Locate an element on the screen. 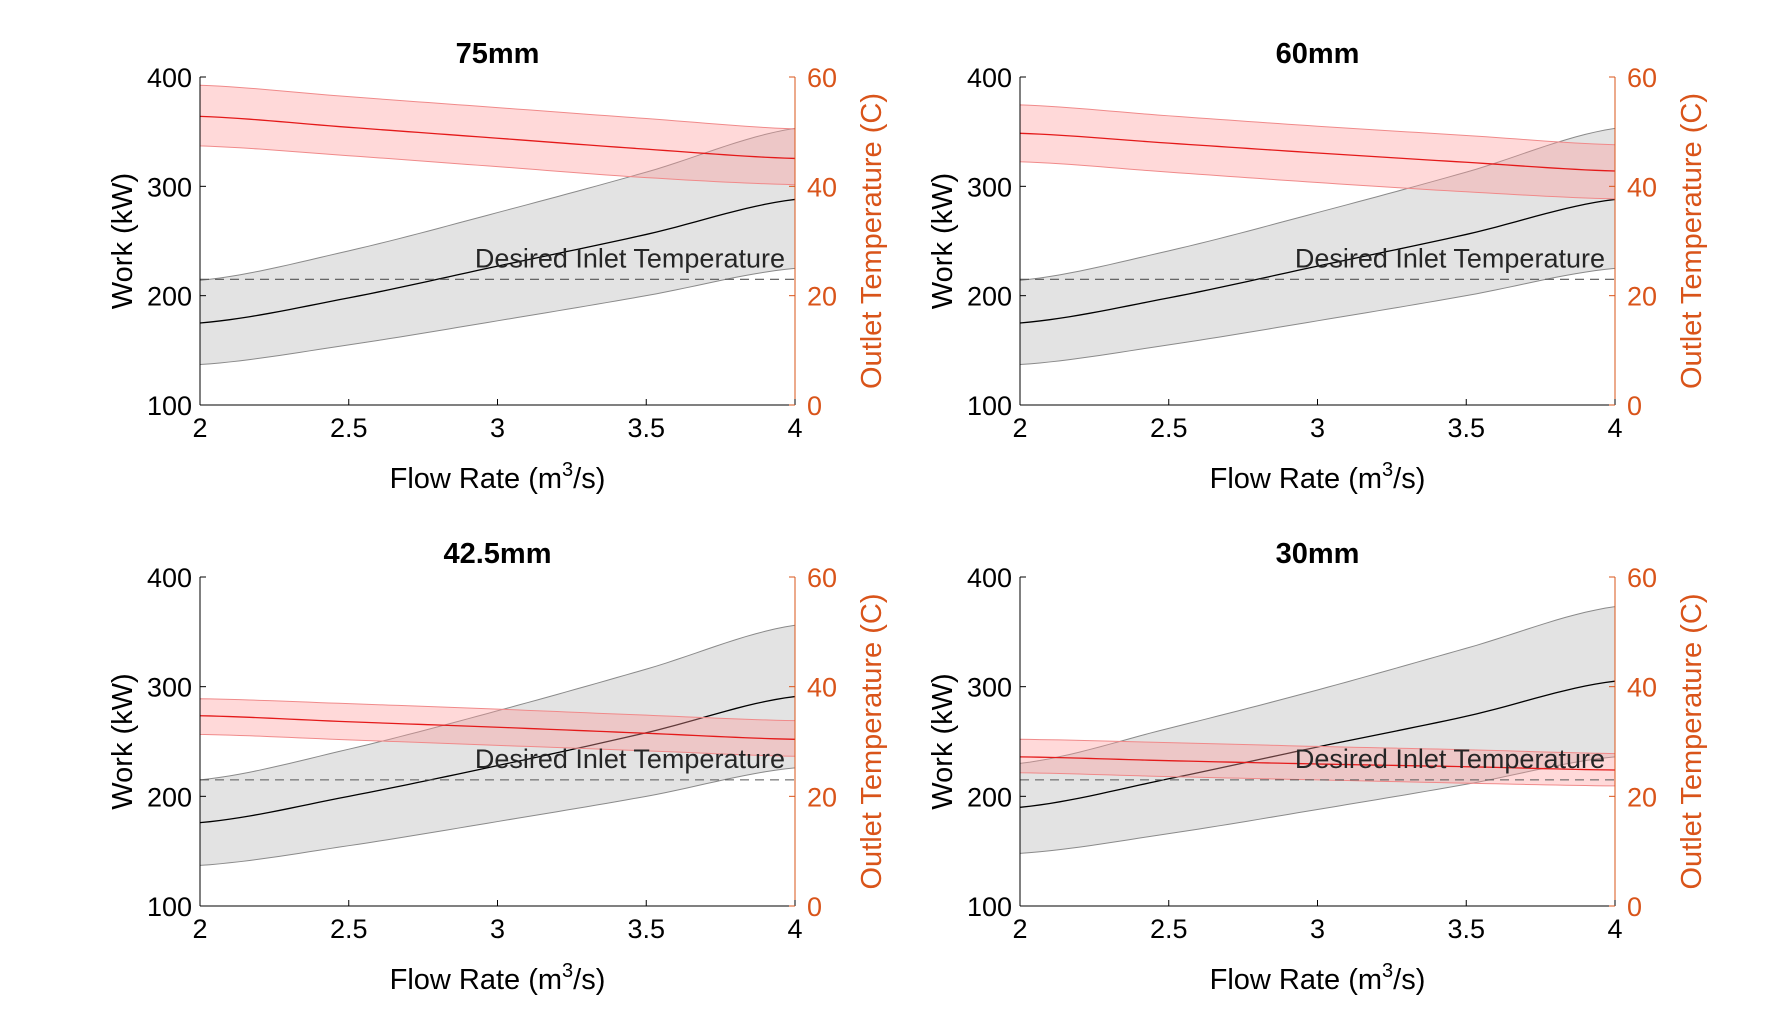  chart-title: 75mm is located at coordinates (498, 54).